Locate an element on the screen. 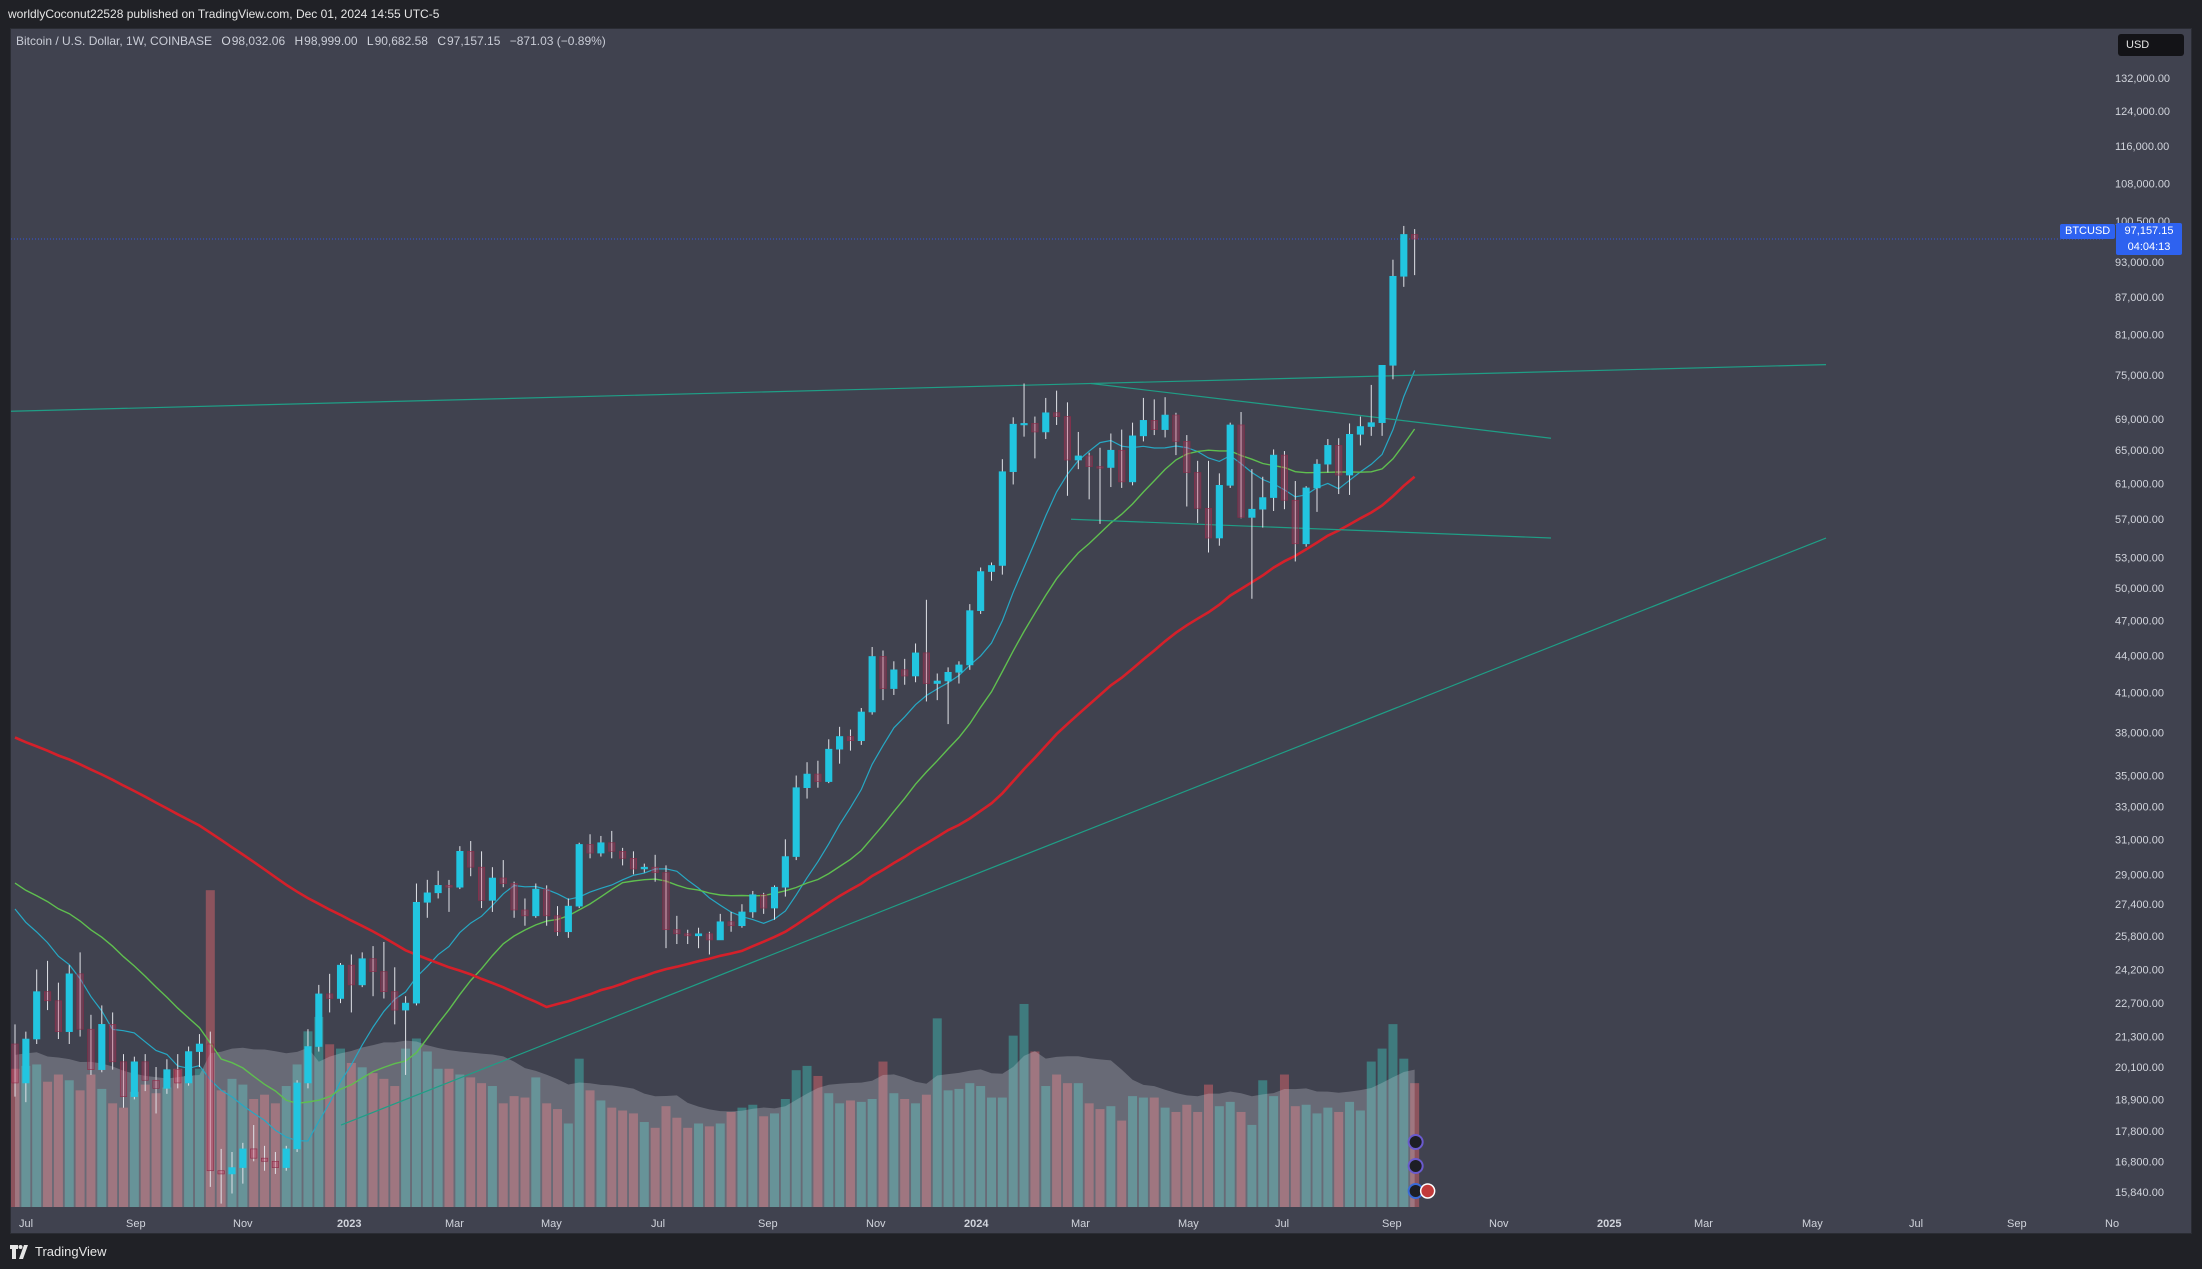 Image resolution: width=2202 pixels, height=1269 pixels. price-tick-label: 53,000.00 is located at coordinates (2139, 558).